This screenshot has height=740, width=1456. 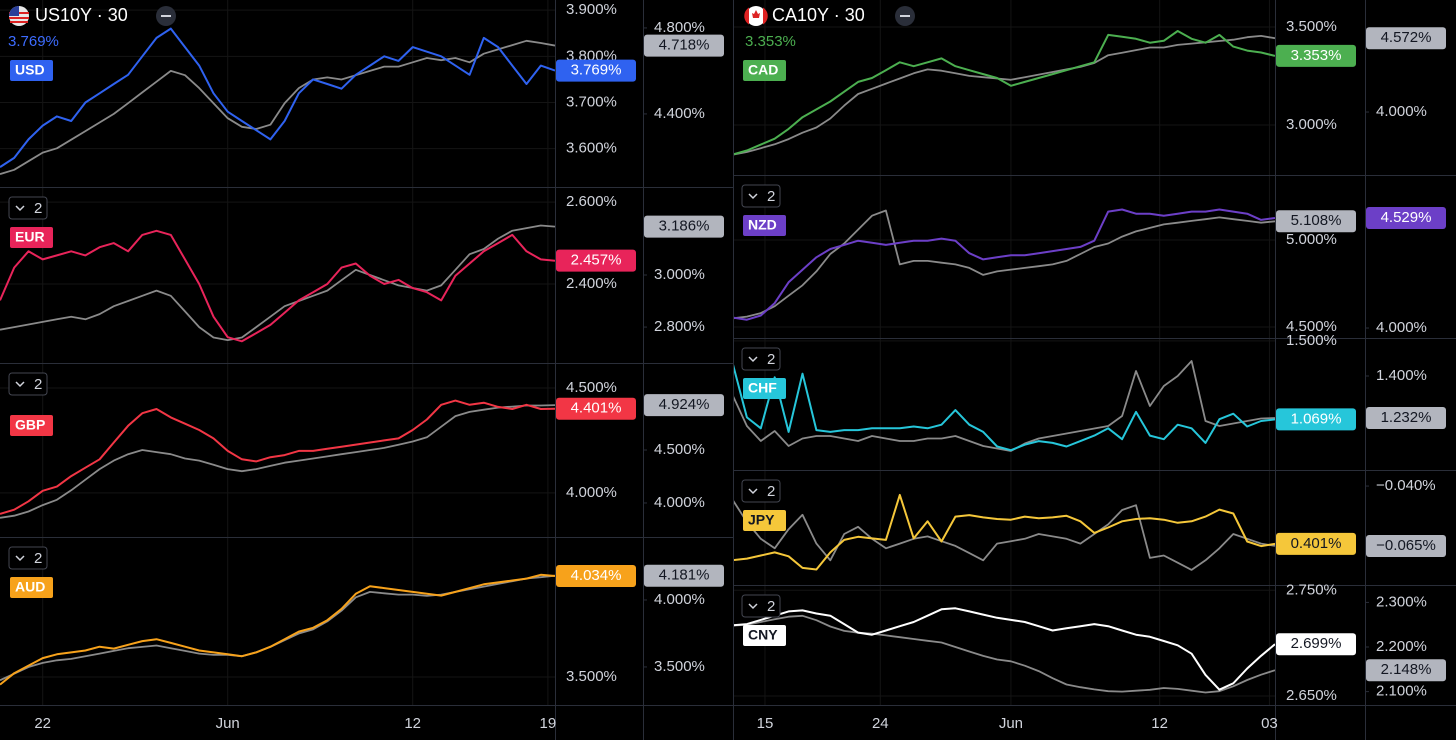 What do you see at coordinates (42, 723) in the screenshot?
I see `x-tick-label: 22` at bounding box center [42, 723].